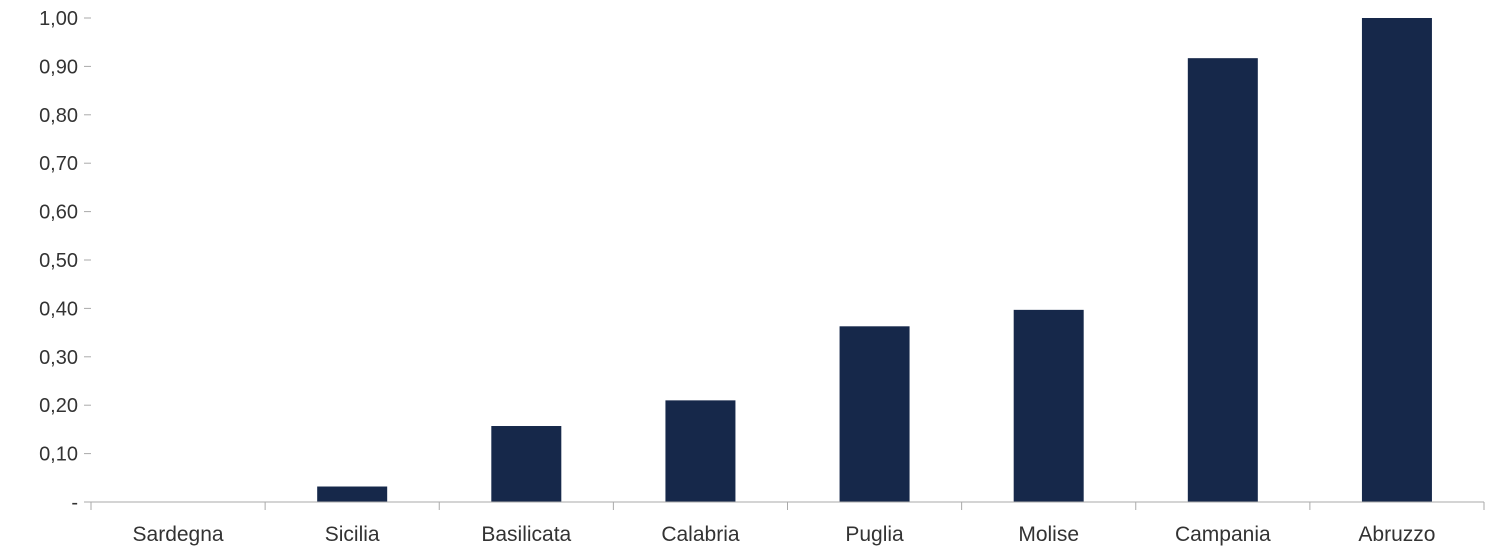 The height and width of the screenshot is (548, 1490). What do you see at coordinates (58, 406) in the screenshot?
I see `y-tick-label: 0,20` at bounding box center [58, 406].